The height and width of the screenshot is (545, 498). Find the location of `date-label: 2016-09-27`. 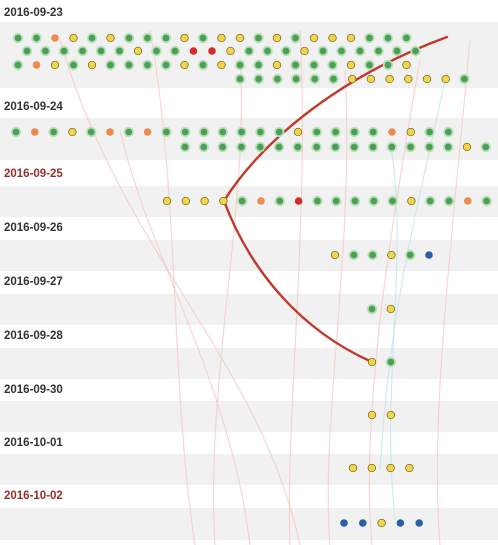

date-label: 2016-09-27 is located at coordinates (33, 282).